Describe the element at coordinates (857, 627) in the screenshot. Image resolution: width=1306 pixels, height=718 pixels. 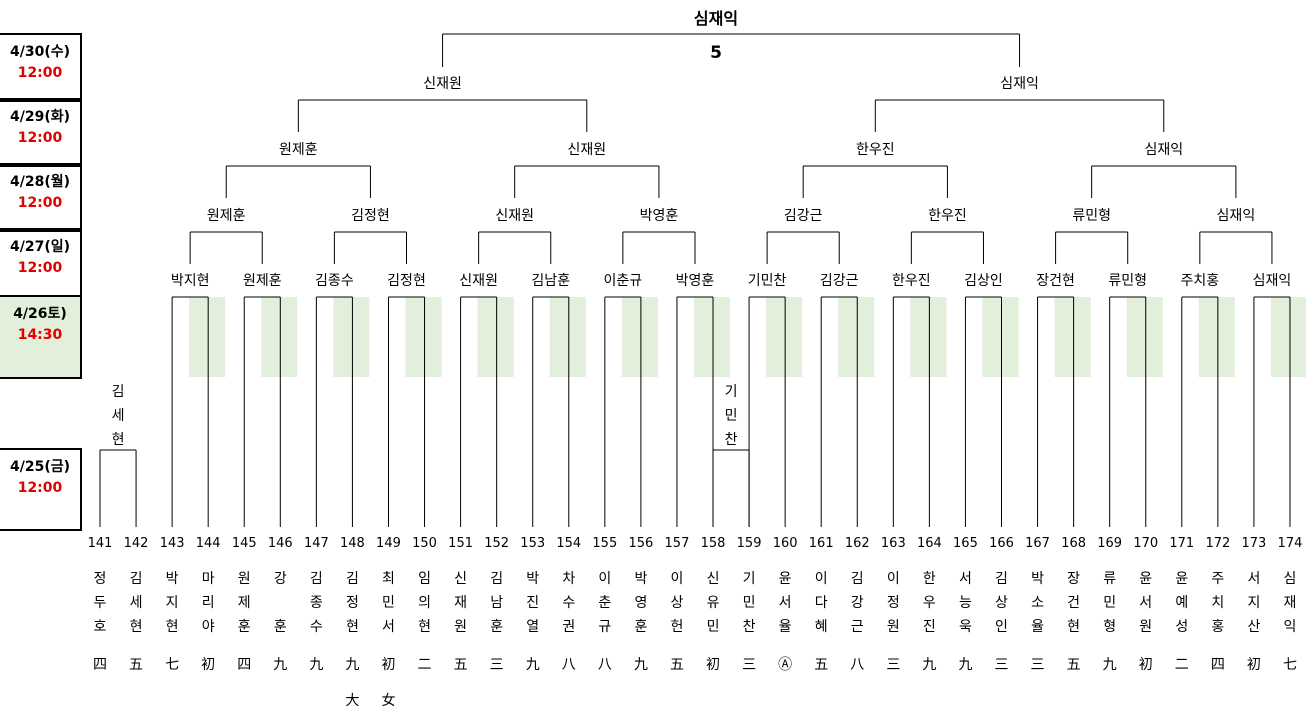
I see `player-name-char: 근` at that location.